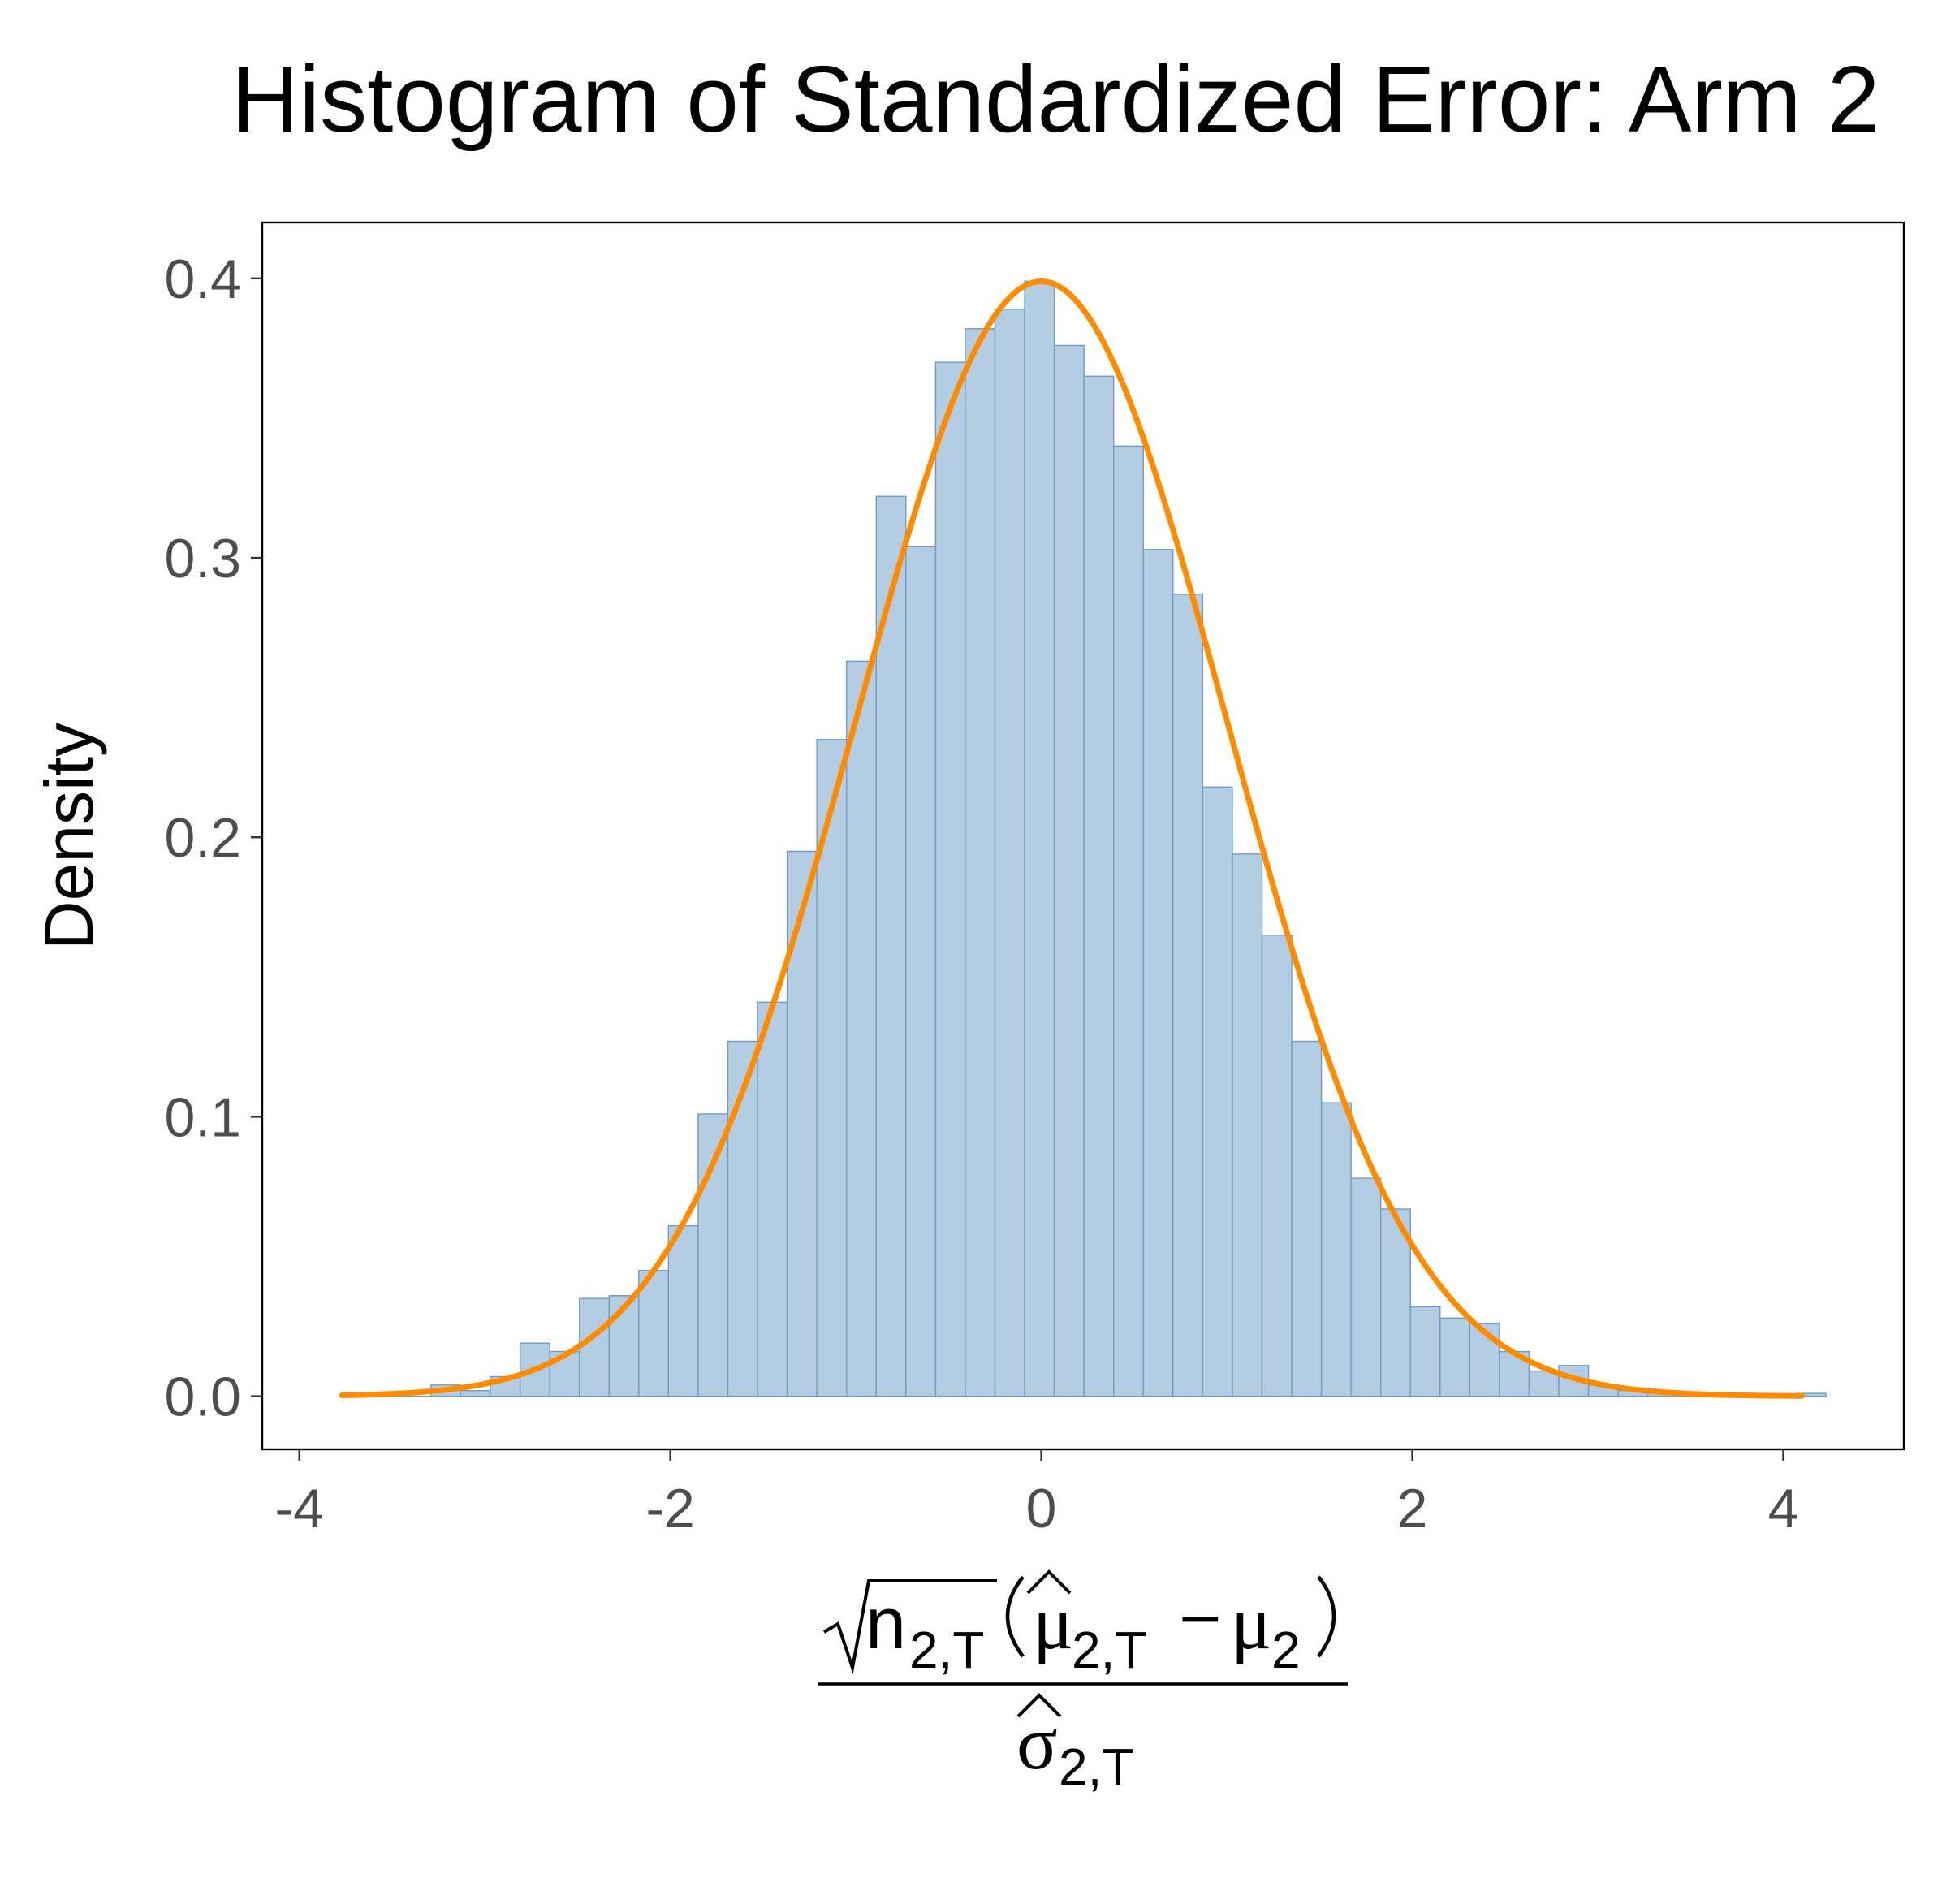 This screenshot has width=1942, height=1904. Describe the element at coordinates (1053, 1623) in the screenshot. I see `xlabel-mu-hat: μ` at that location.